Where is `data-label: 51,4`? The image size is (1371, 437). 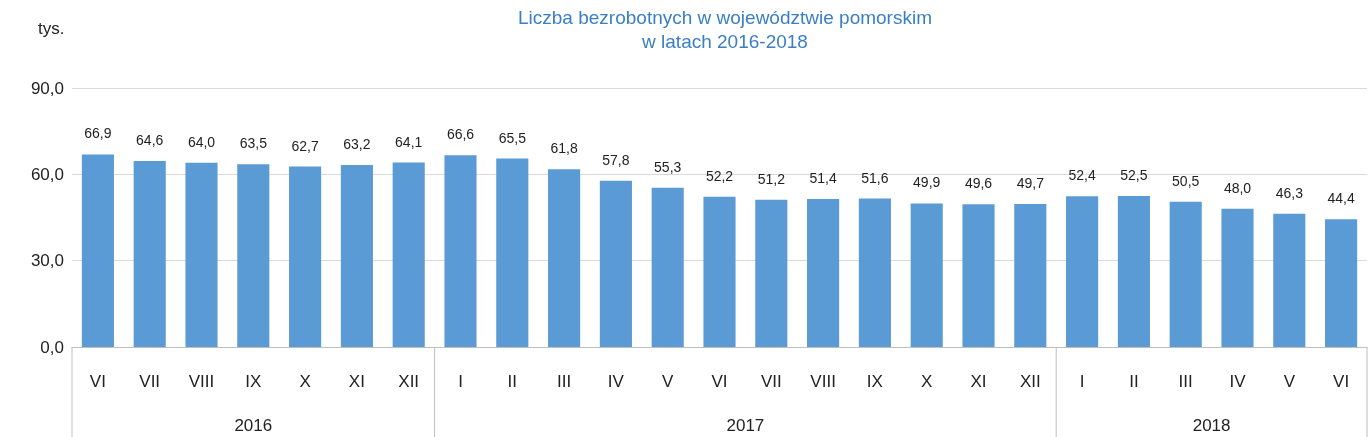
data-label: 51,4 is located at coordinates (823, 178).